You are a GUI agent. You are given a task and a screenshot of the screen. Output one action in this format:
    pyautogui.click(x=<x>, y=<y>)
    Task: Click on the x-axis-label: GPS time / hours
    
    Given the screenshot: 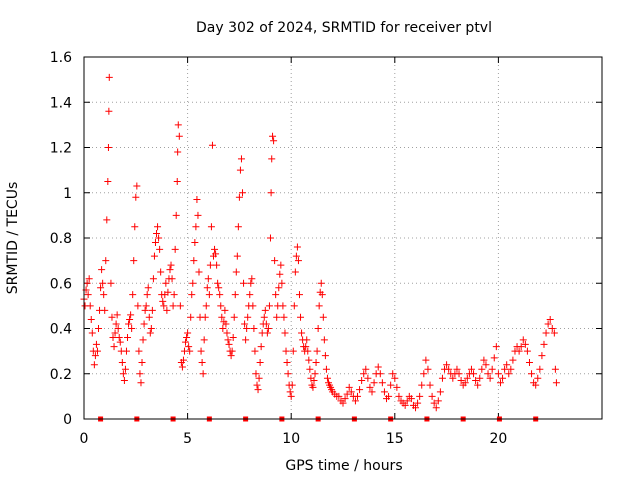 What is the action you would take?
    pyautogui.click(x=343, y=466)
    